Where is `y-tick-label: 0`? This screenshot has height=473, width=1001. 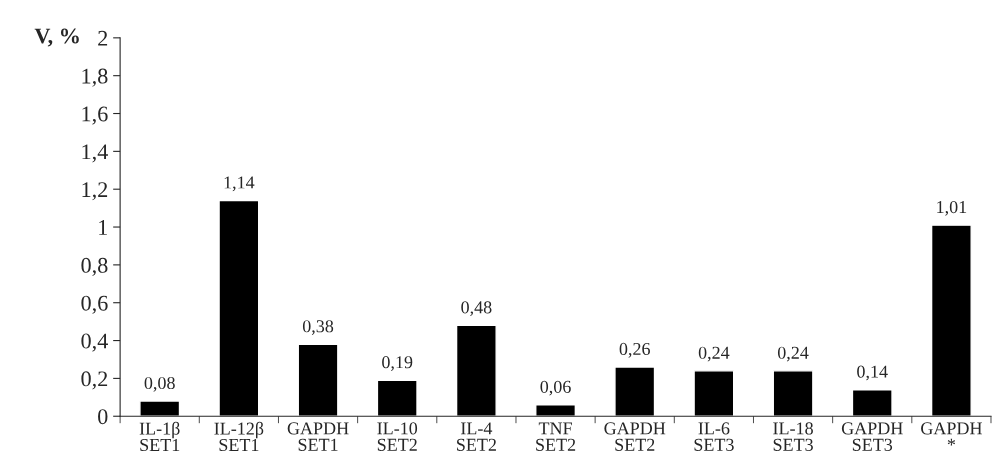 y-tick-label: 0 is located at coordinates (103, 417).